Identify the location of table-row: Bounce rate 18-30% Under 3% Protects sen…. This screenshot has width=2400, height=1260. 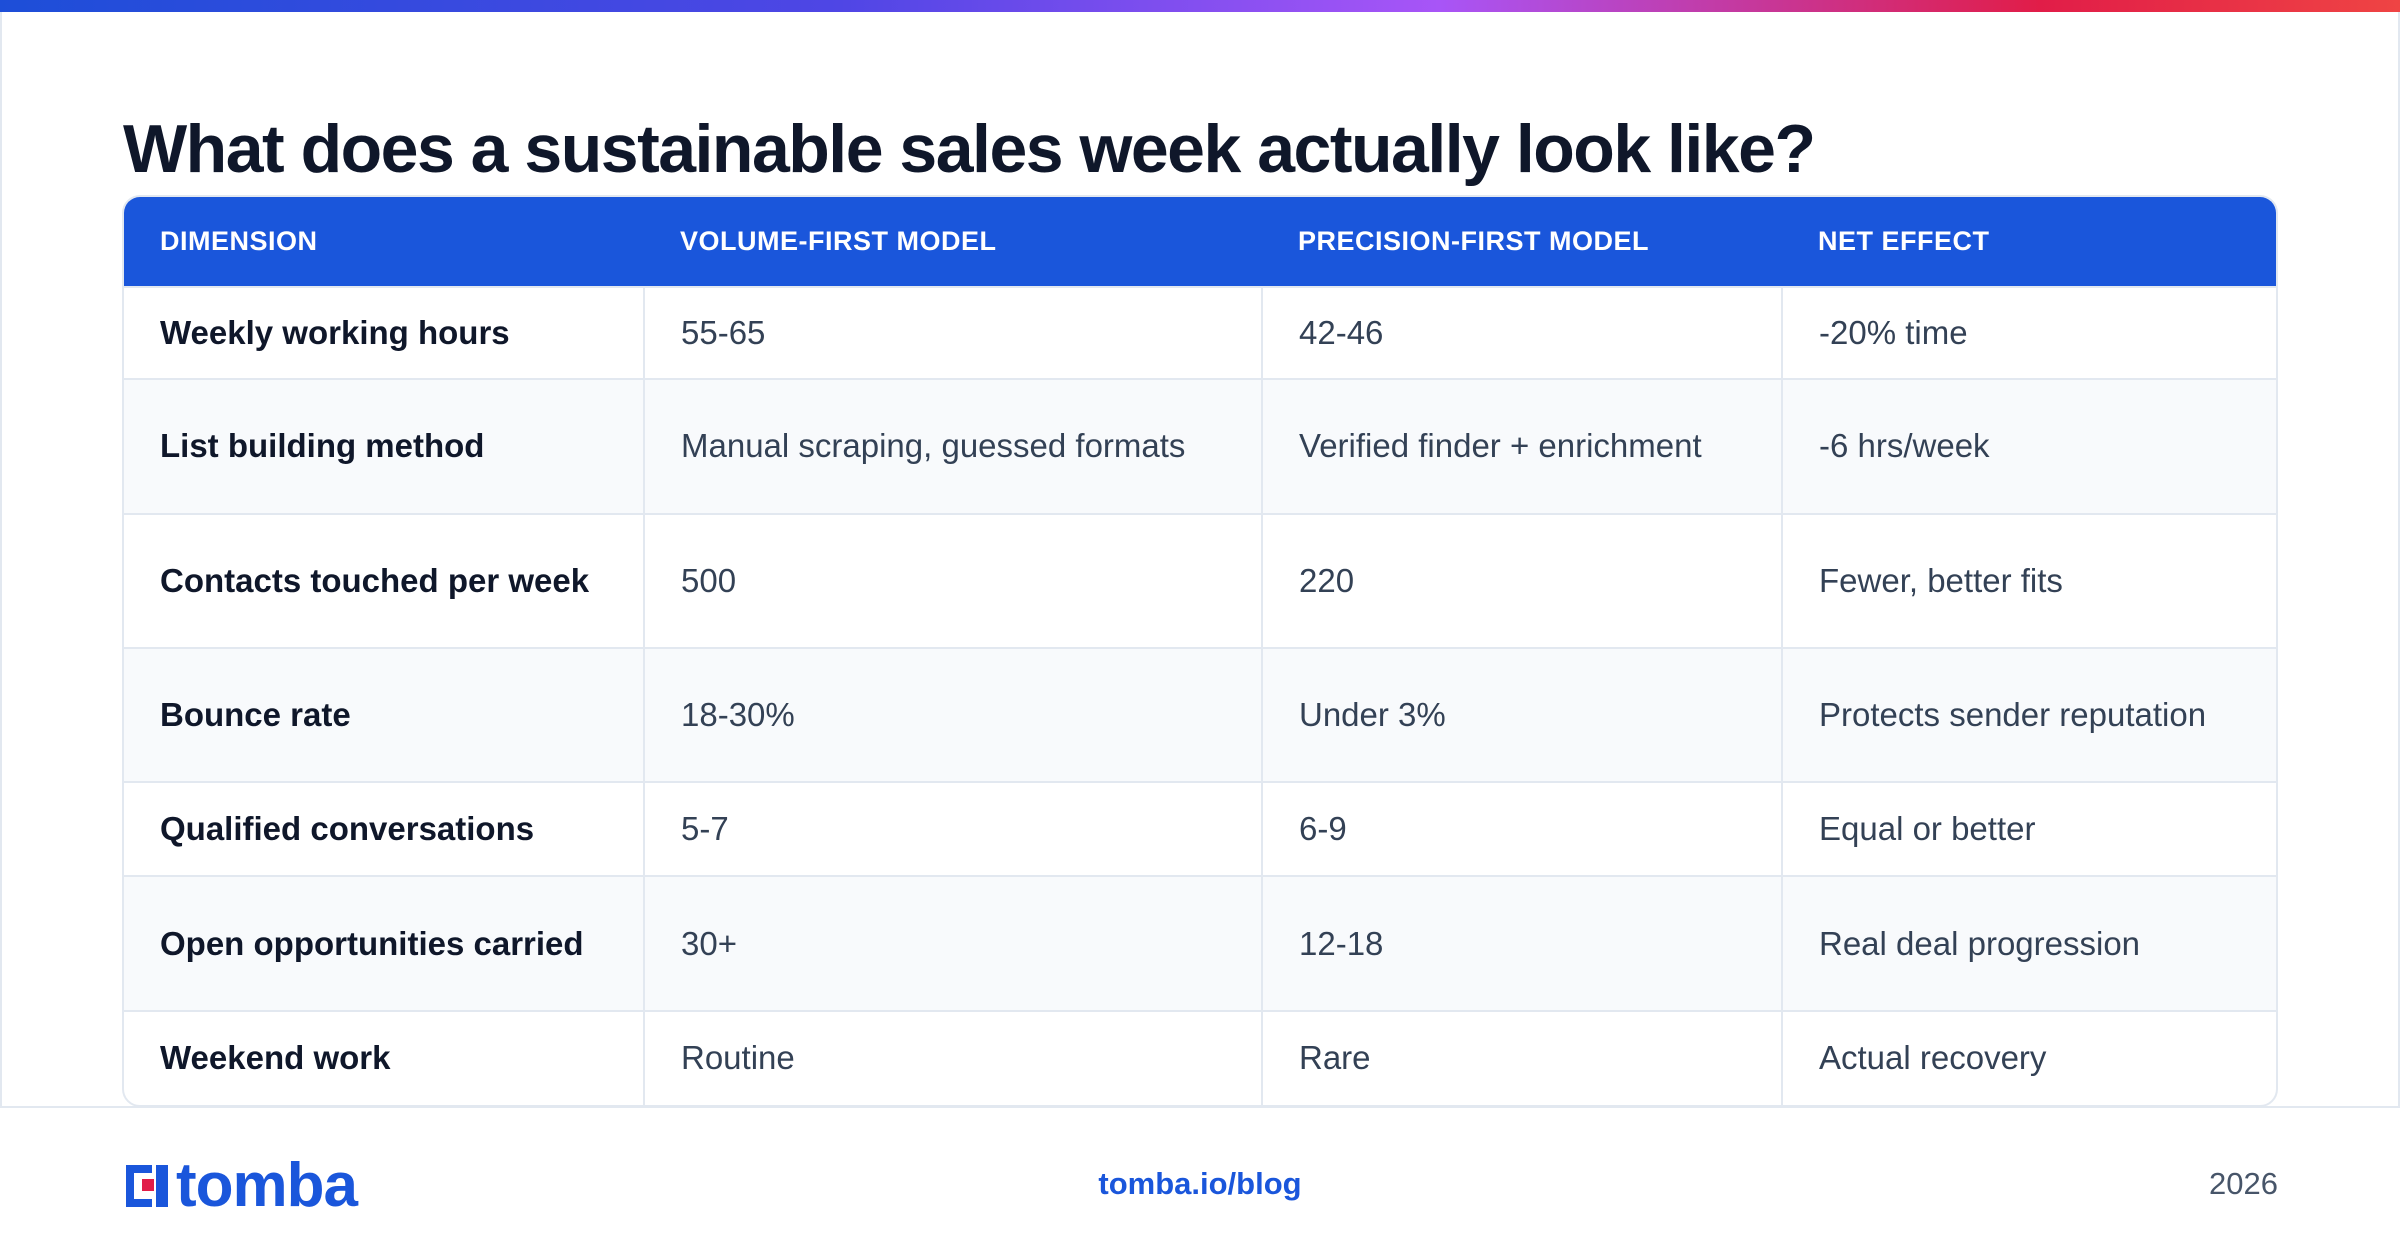
(1200, 715).